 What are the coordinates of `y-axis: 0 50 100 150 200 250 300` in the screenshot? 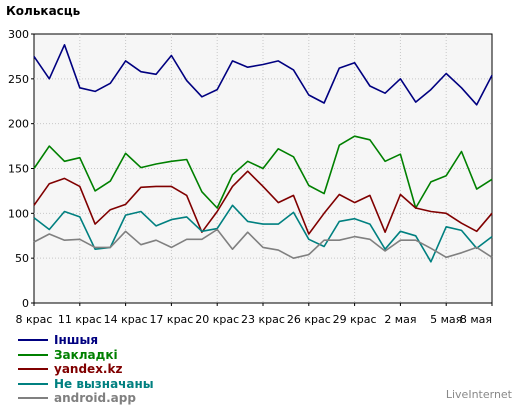 It's located at (21, 169).